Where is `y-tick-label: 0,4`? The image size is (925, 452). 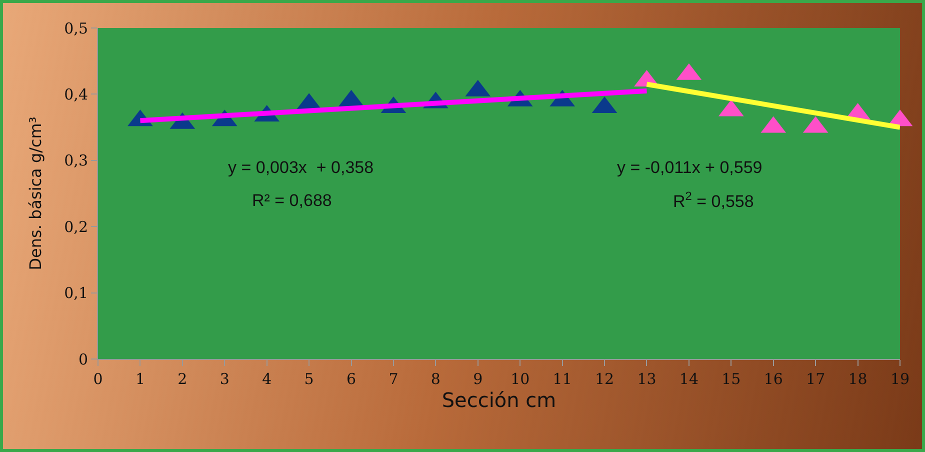
y-tick-label: 0,4 is located at coordinates (76, 94).